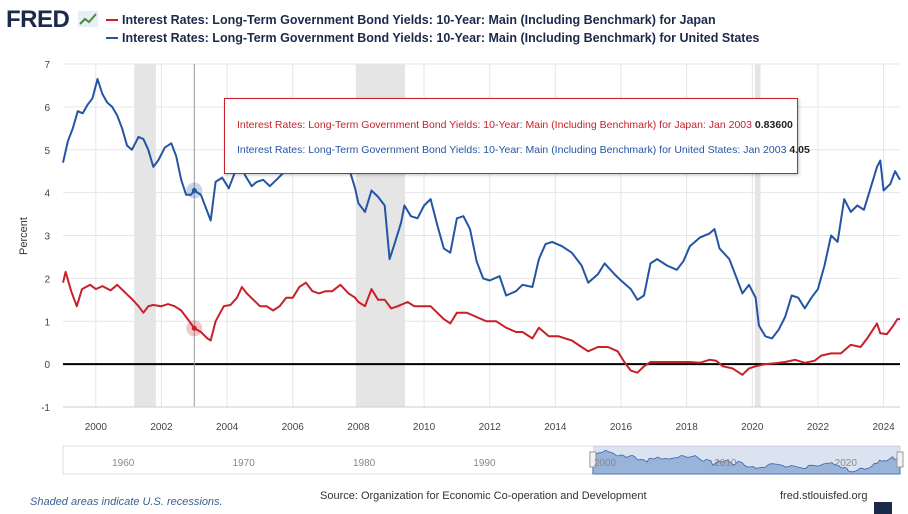  I want to click on navigator-tick-label: 1990, so click(484, 463).